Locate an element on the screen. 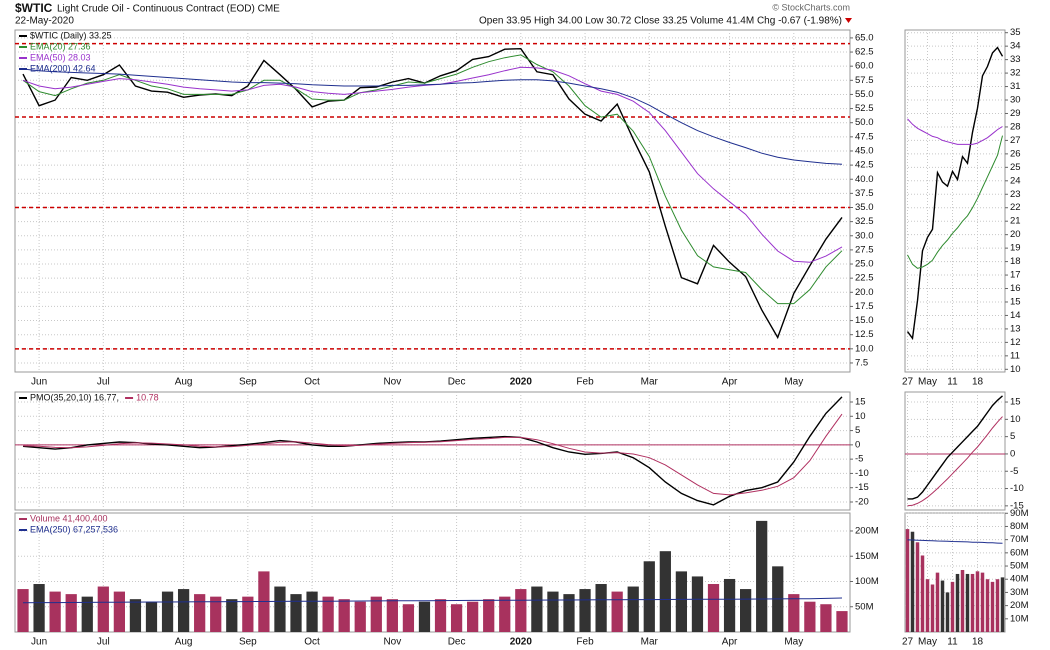  y-tick-label: 42.5 is located at coordinates (864, 165).